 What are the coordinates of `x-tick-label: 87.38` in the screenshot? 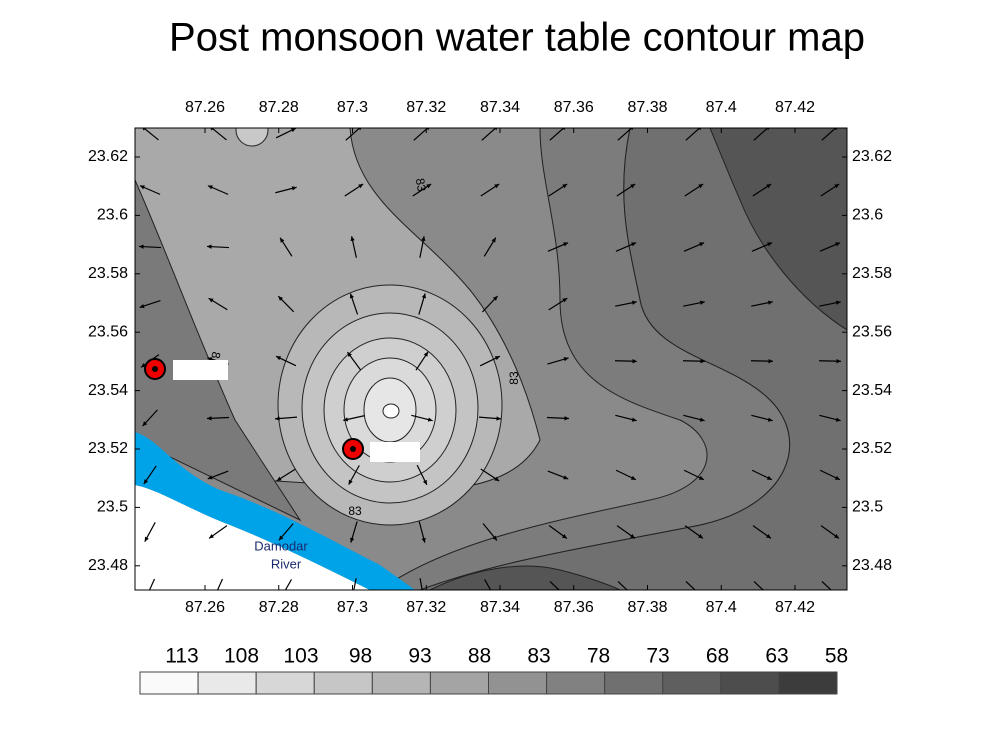 It's located at (647, 607).